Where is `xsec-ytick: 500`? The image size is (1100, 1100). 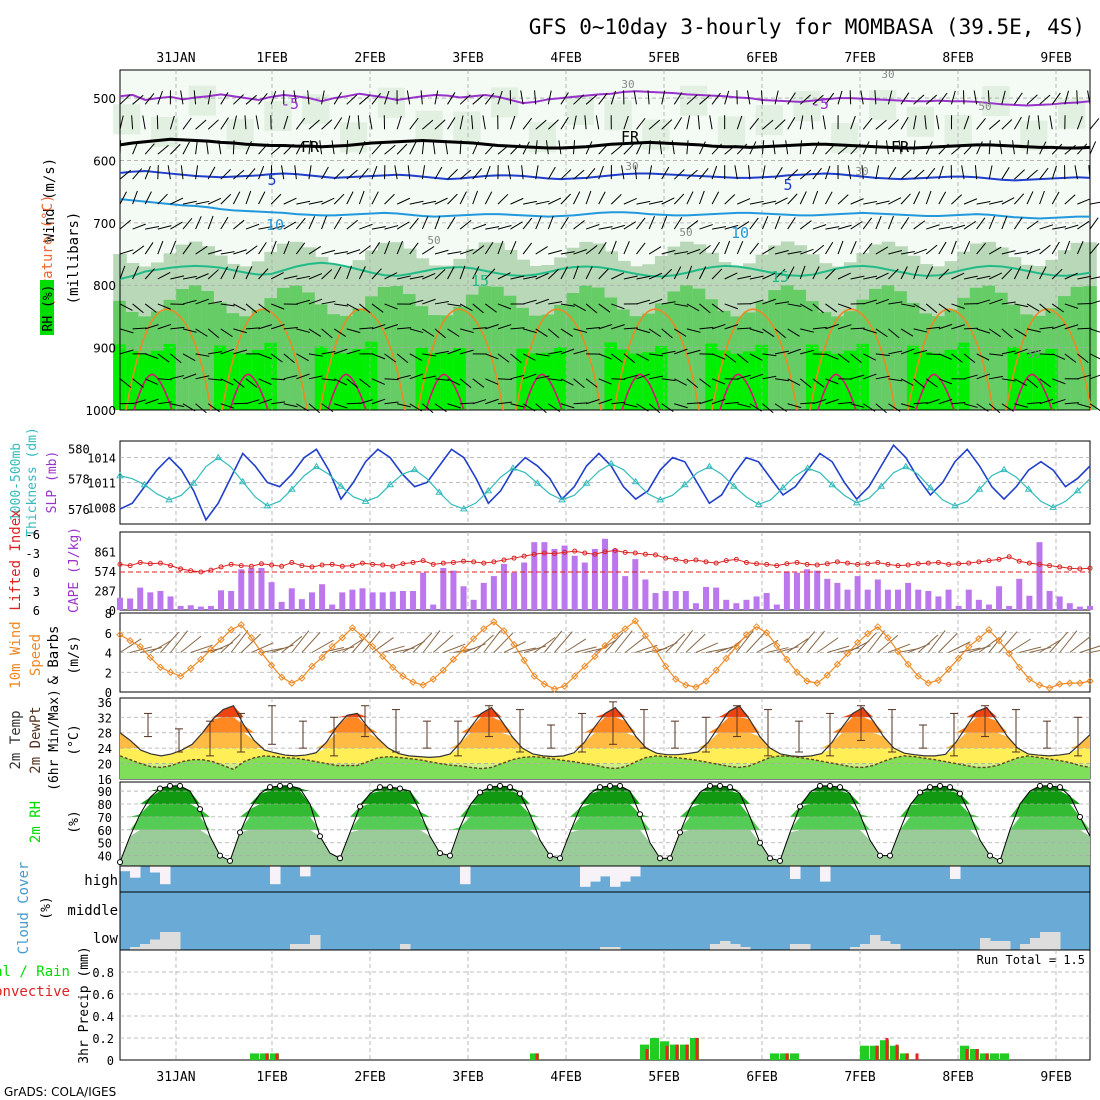
xsec-ytick: 500 is located at coordinates (104, 99).